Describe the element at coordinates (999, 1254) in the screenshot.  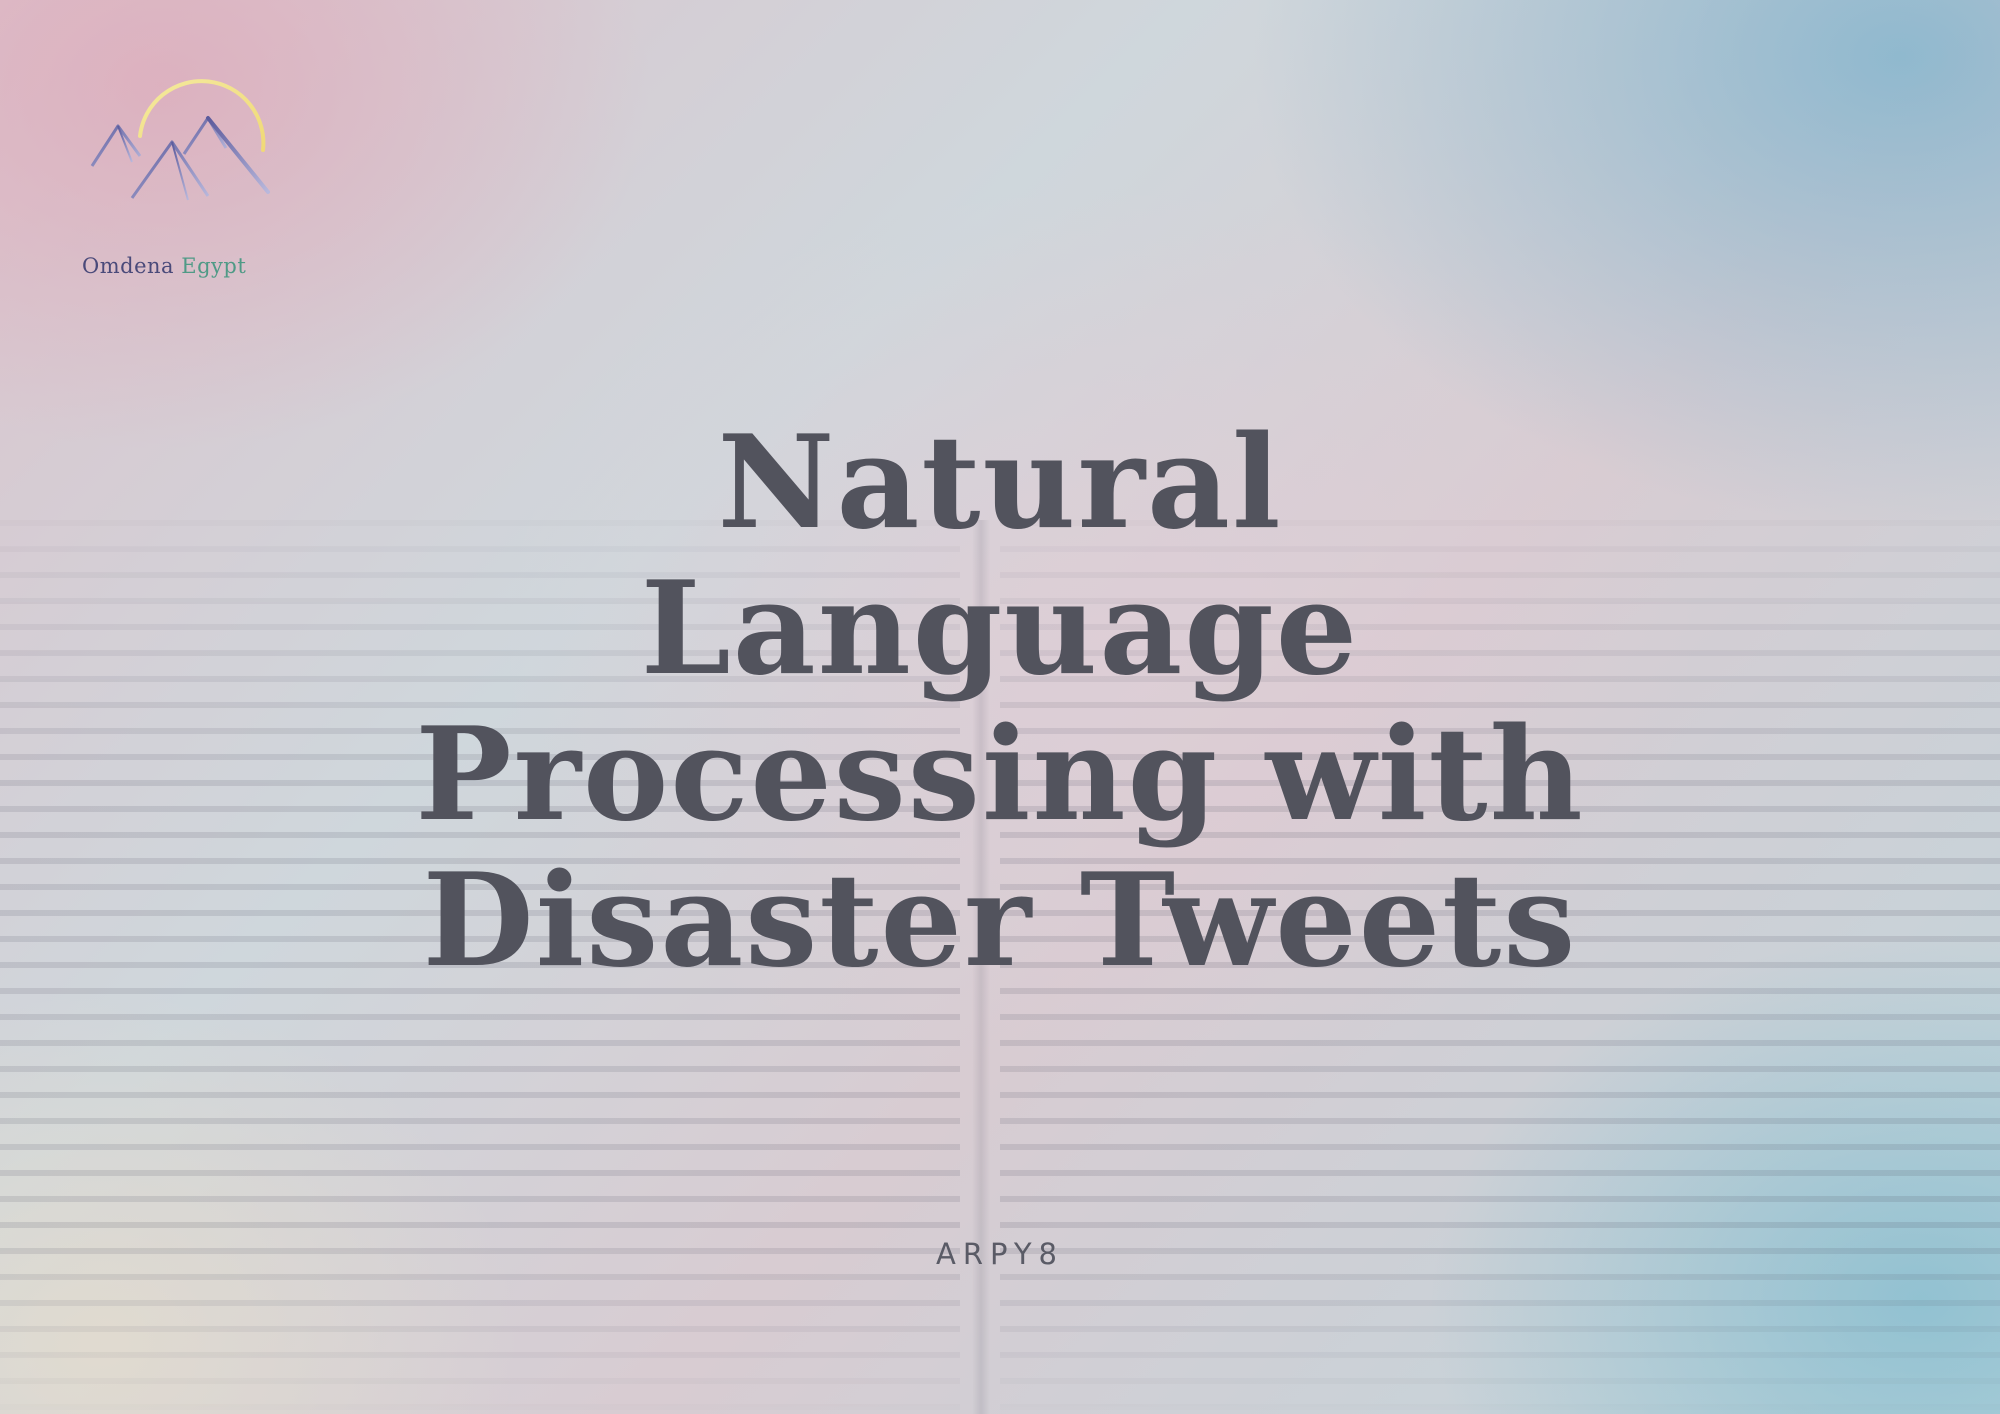
I see `author-name: ARPY8` at that location.